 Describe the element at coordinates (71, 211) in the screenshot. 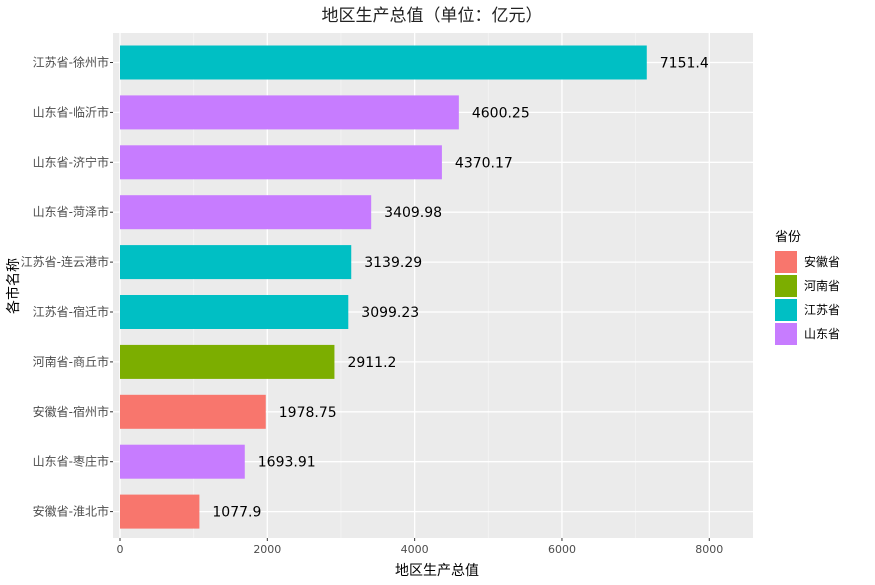

I see `y-tick-label: 山东省-菏泽市` at that location.